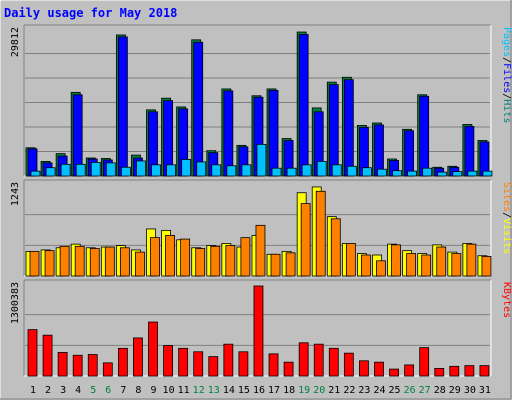 Image resolution: width=512 pixels, height=400 pixels. Describe the element at coordinates (244, 390) in the screenshot. I see `x-tick-label: 15` at that location.